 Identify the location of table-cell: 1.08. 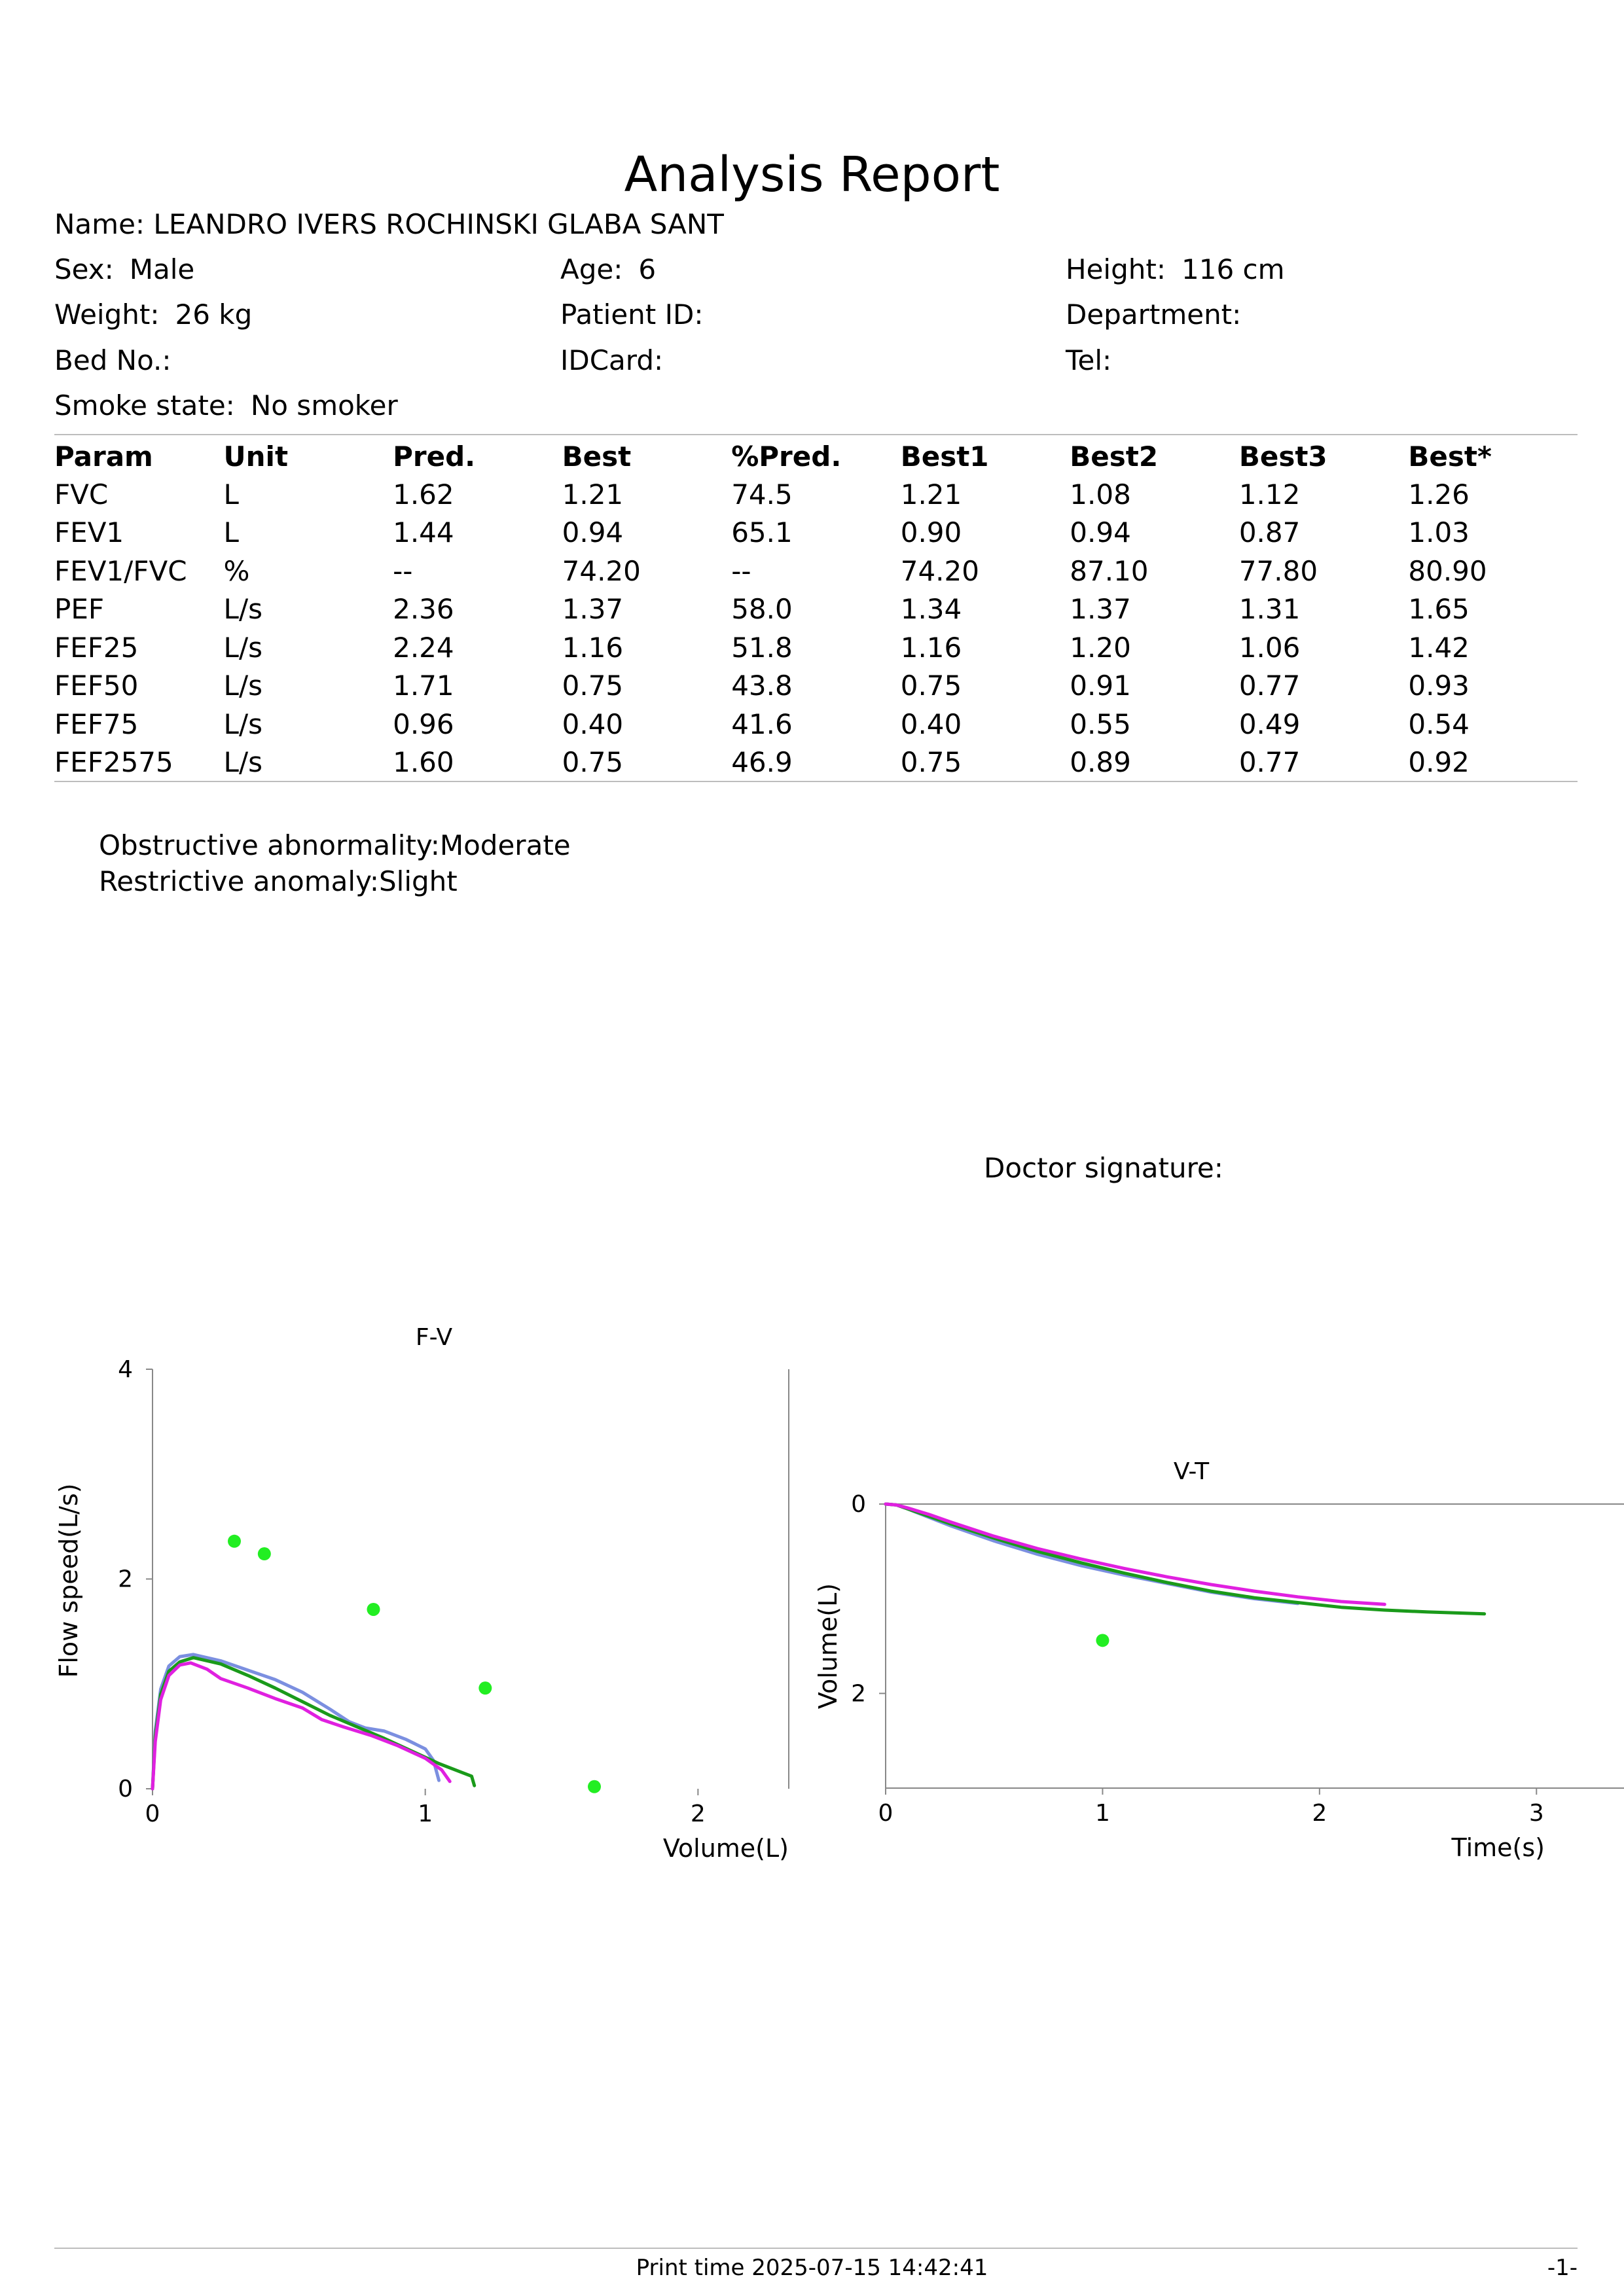
(1100, 494).